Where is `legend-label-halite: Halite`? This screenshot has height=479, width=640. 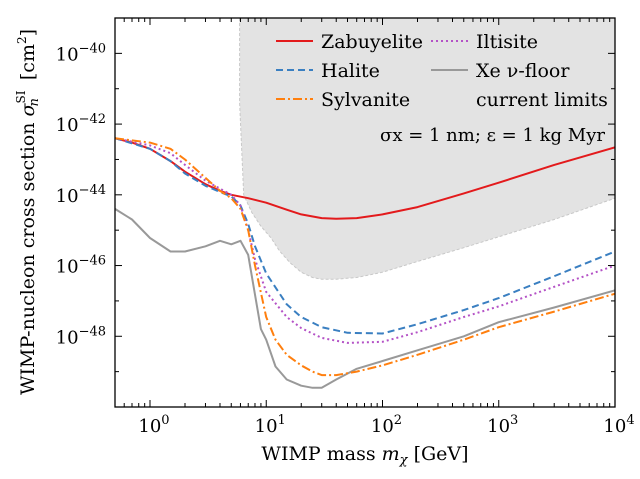 legend-label-halite: Halite is located at coordinates (350, 71).